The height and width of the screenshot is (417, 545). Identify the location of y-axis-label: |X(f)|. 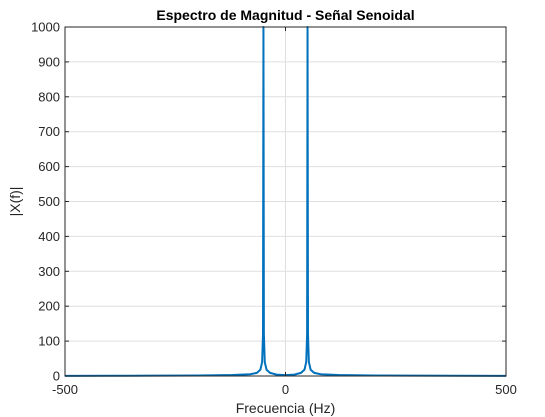
(15, 202).